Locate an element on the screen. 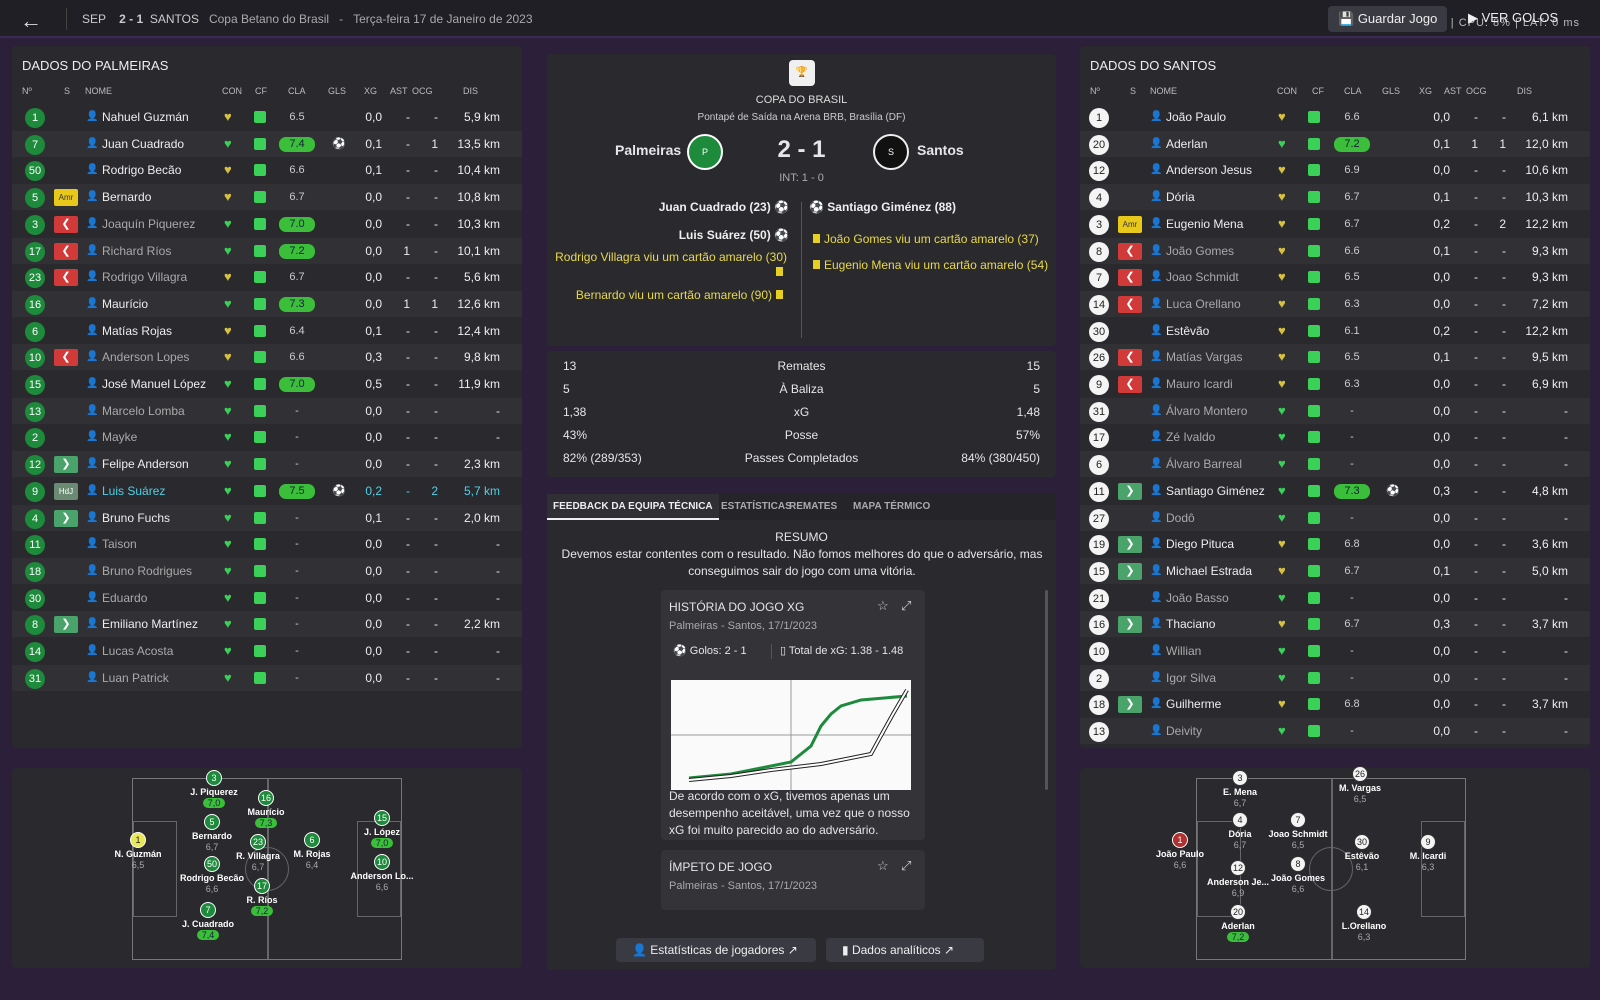  lineup-player: 16 Maurício 7,3 is located at coordinates (266, 809).